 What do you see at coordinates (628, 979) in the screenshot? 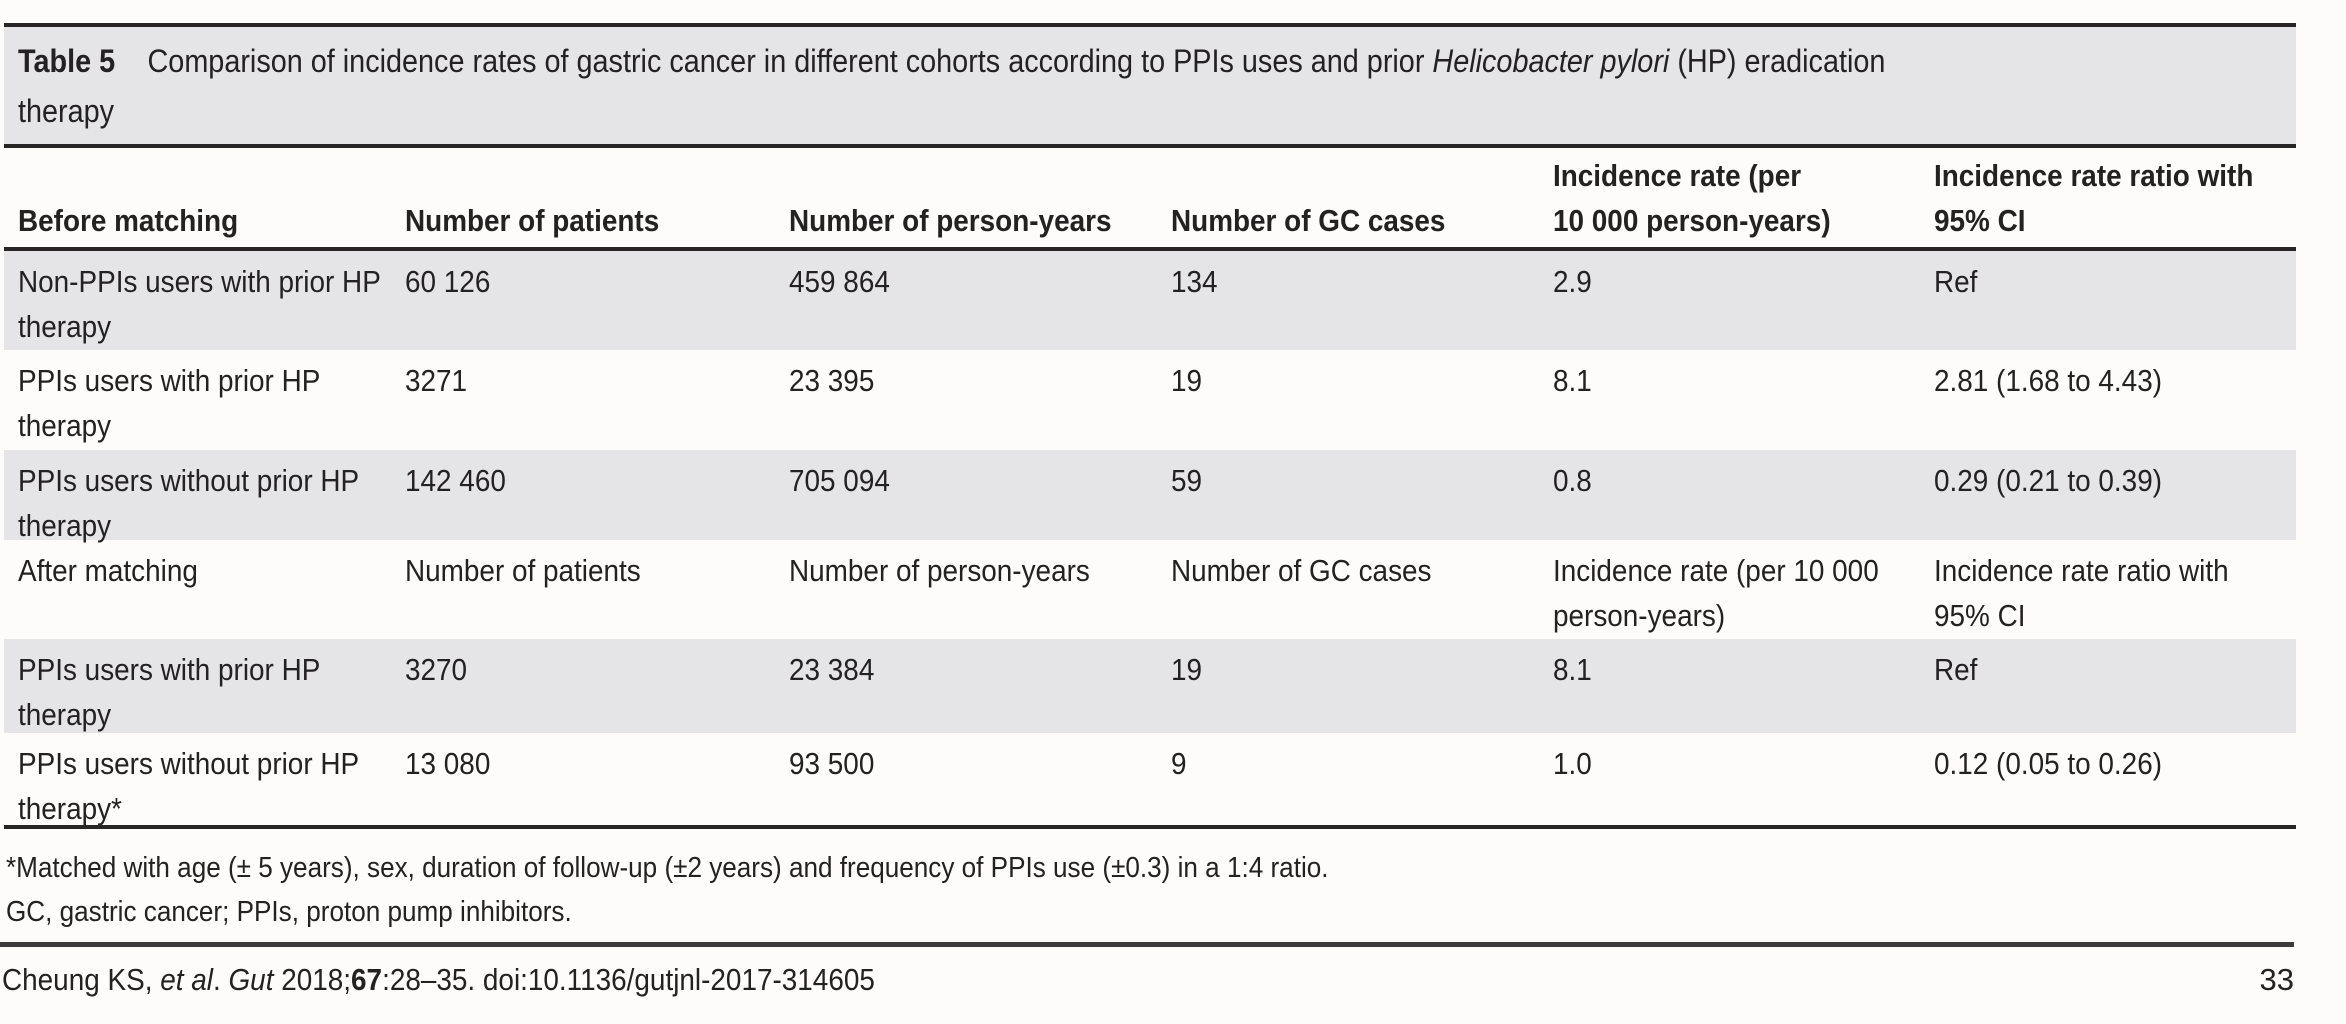
I see `citation-pages-doi: :28–35. doi:10.1136/gutjnl-2017-314605` at bounding box center [628, 979].